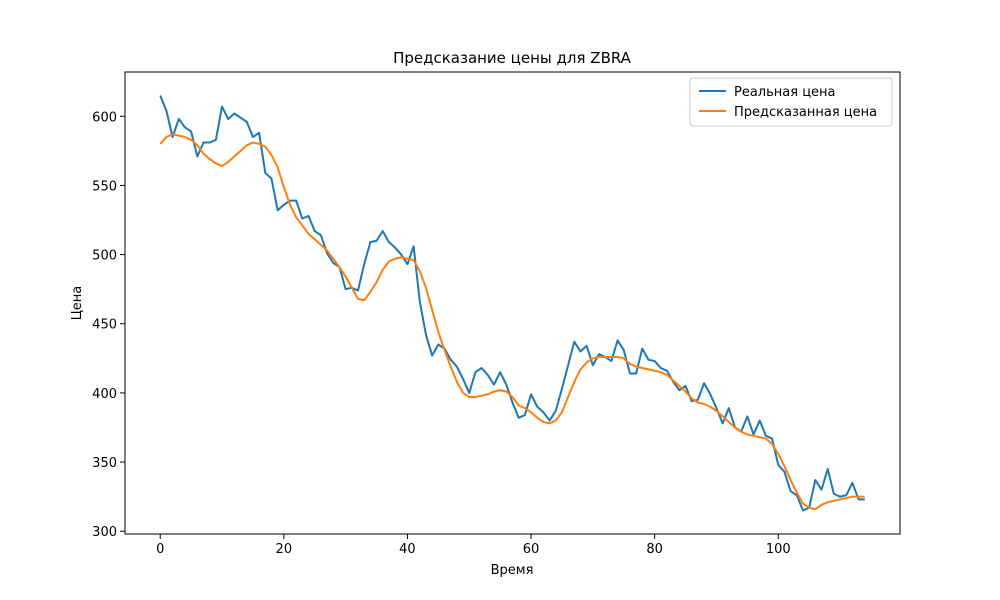 The height and width of the screenshot is (600, 1000). Describe the element at coordinates (77, 303) in the screenshot. I see `y-axis-label: Цена` at that location.